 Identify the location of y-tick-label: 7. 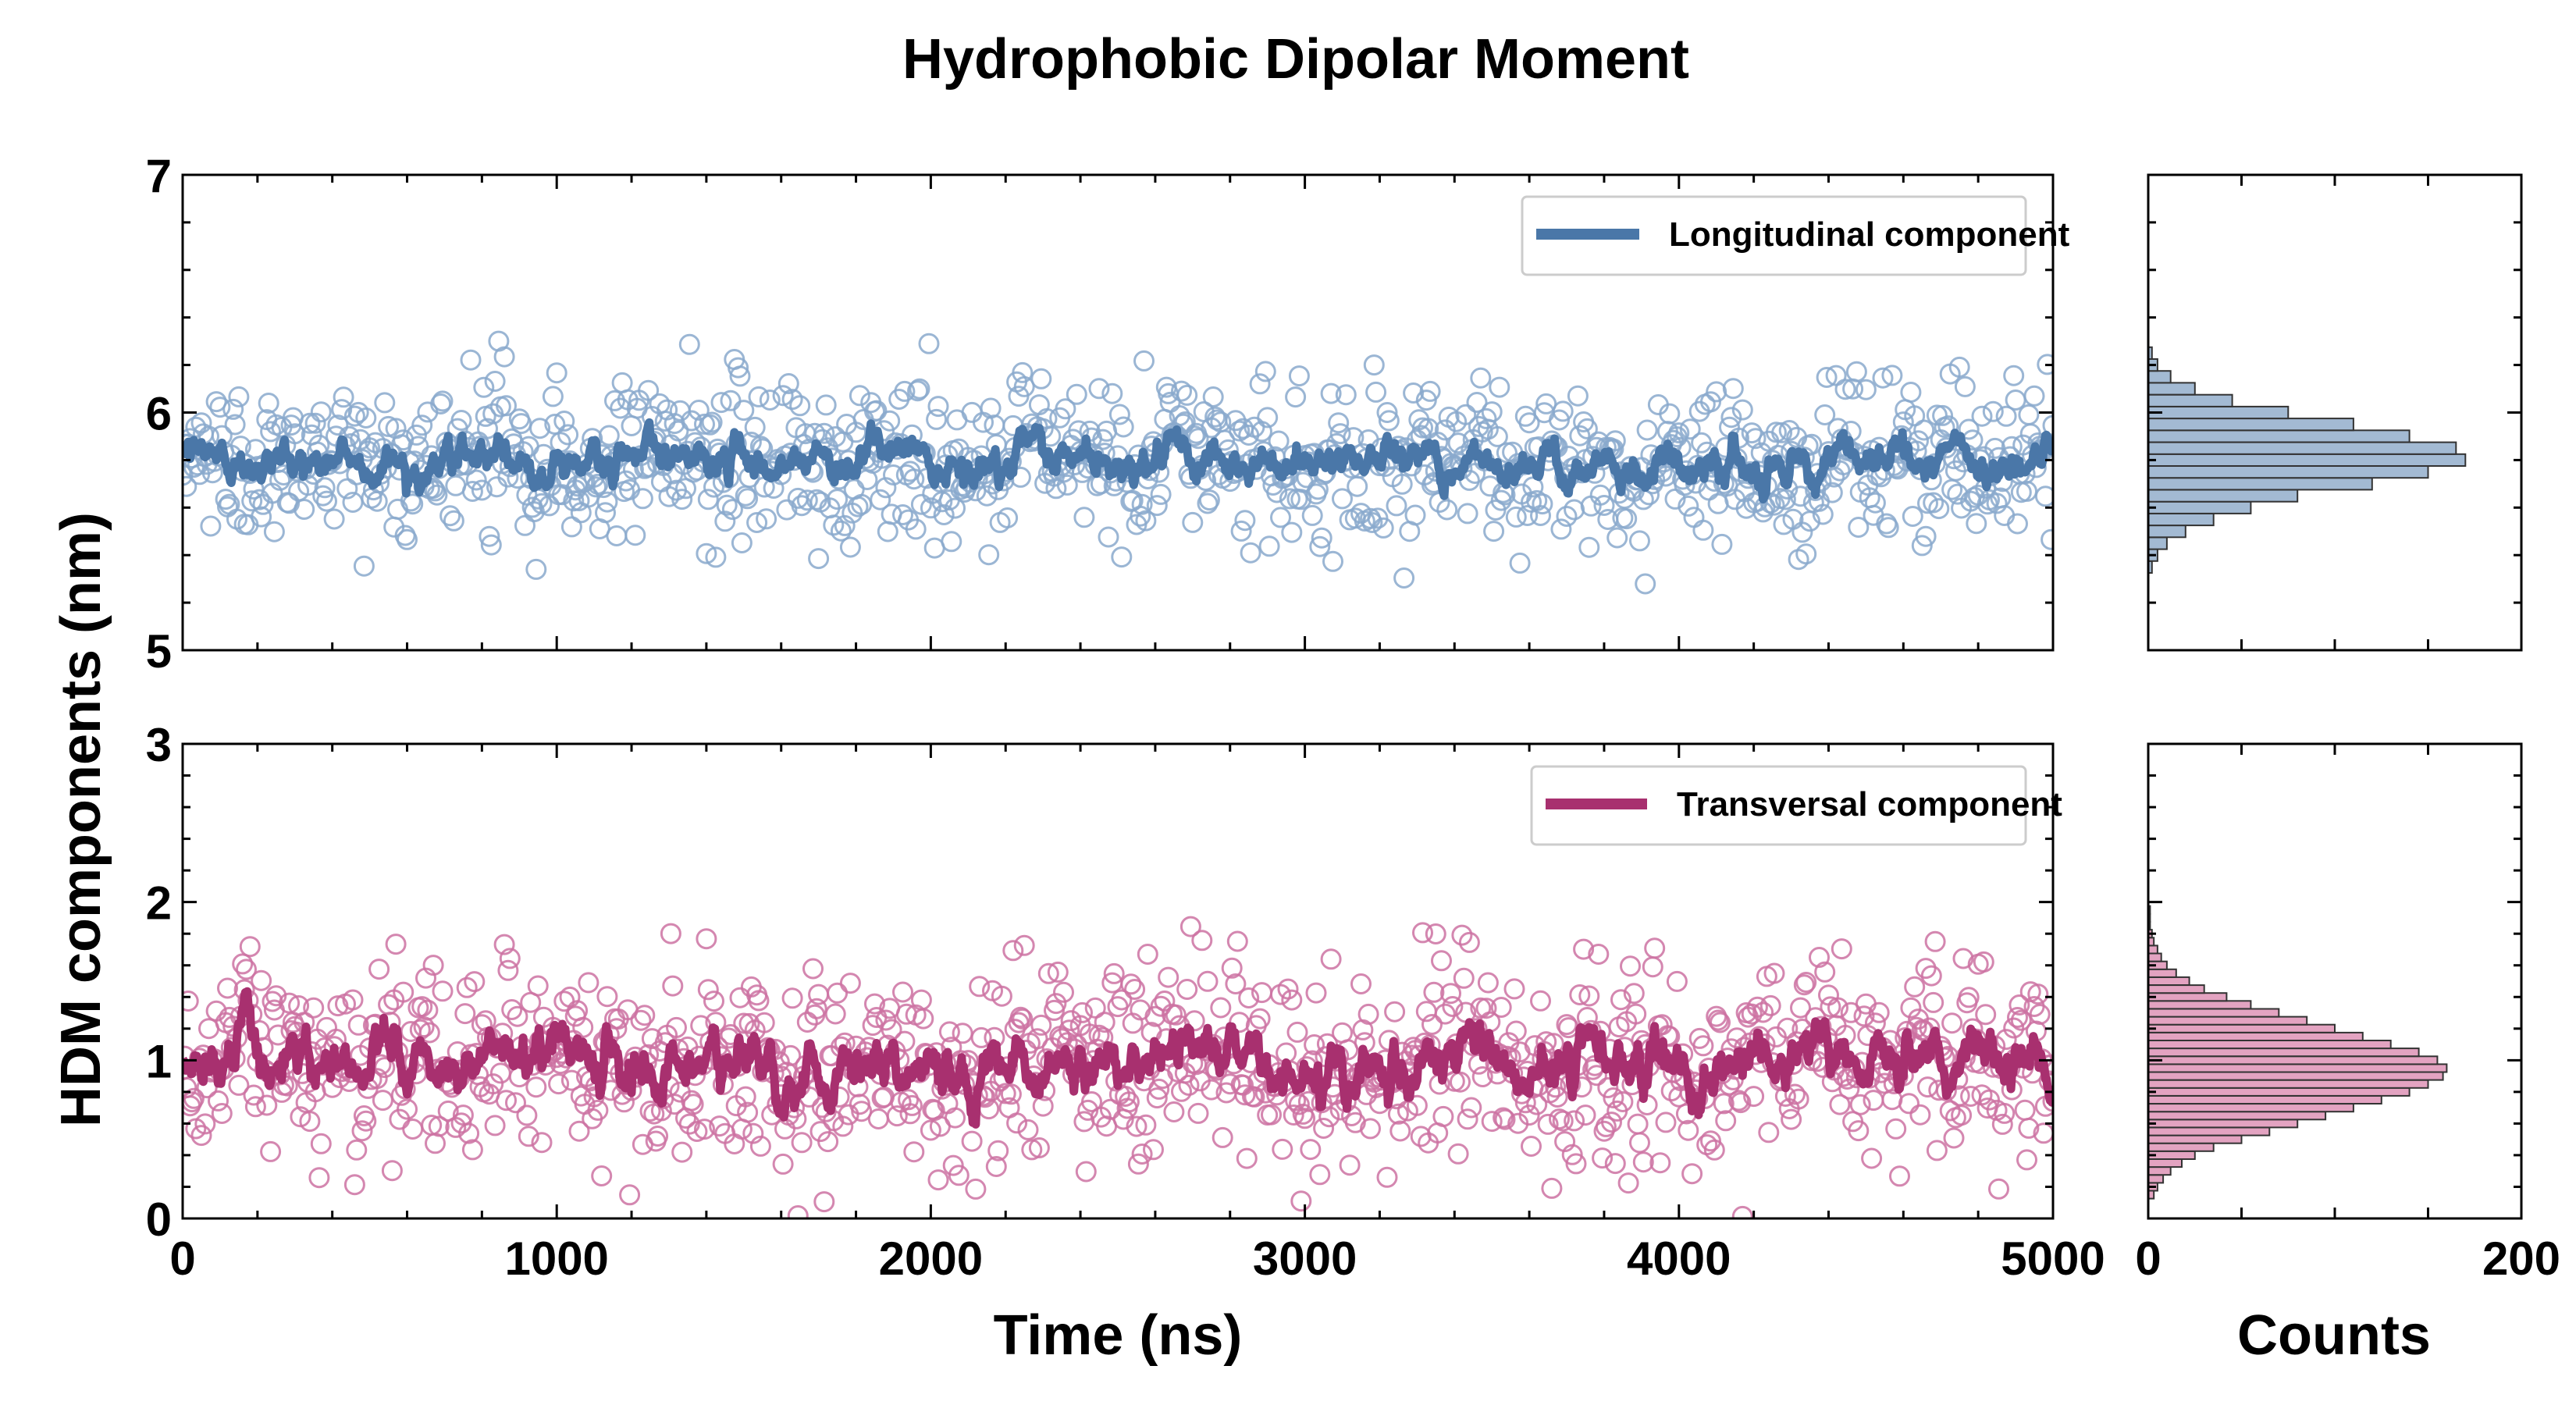
(159, 176).